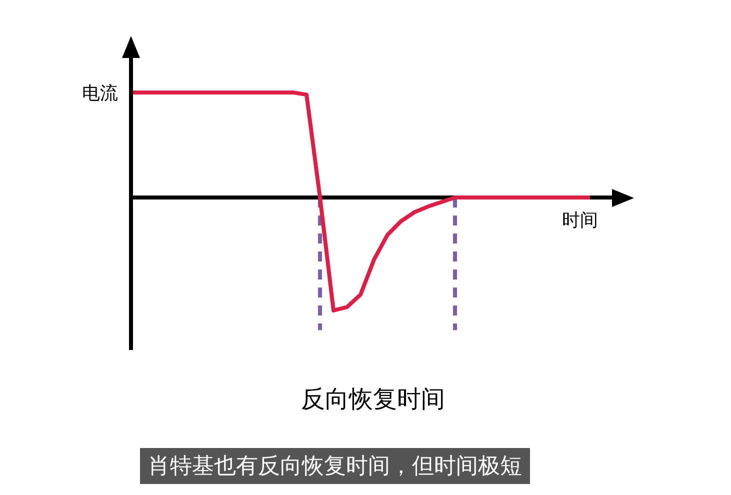  What do you see at coordinates (580, 220) in the screenshot?
I see `x-axis-title: 时间` at bounding box center [580, 220].